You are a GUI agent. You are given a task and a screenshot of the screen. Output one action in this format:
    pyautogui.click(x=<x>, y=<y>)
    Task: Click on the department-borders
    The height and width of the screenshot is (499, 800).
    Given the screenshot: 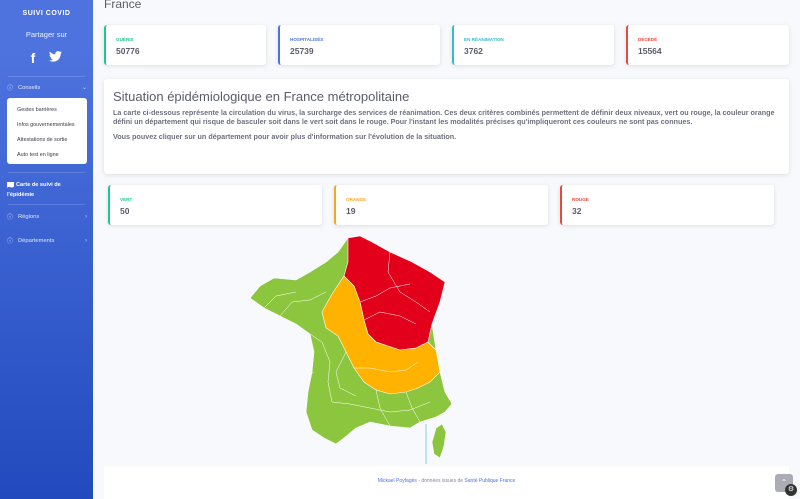 What is the action you would take?
    pyautogui.click(x=347, y=339)
    